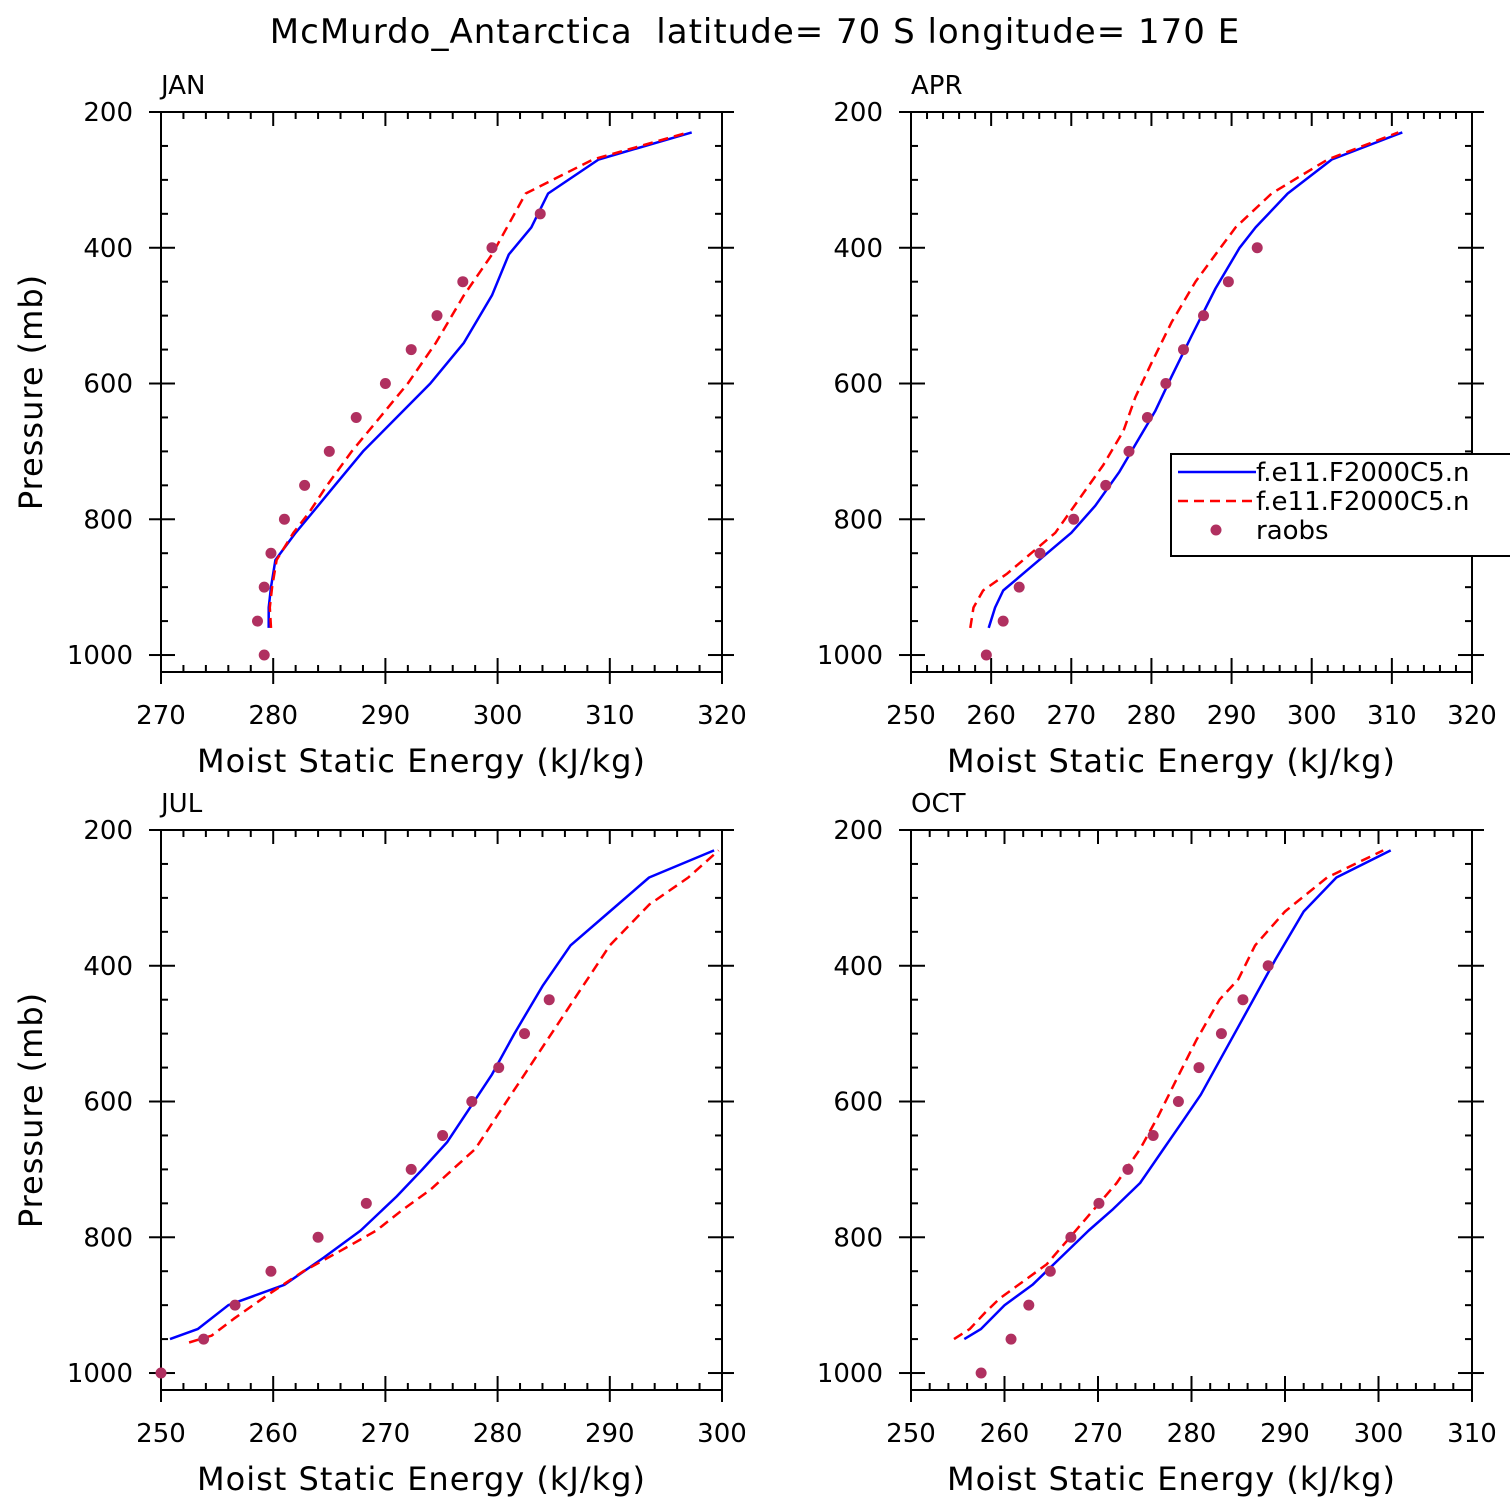 This screenshot has width=1510, height=1510. I want to click on panel-title: JUL, so click(181, 804).